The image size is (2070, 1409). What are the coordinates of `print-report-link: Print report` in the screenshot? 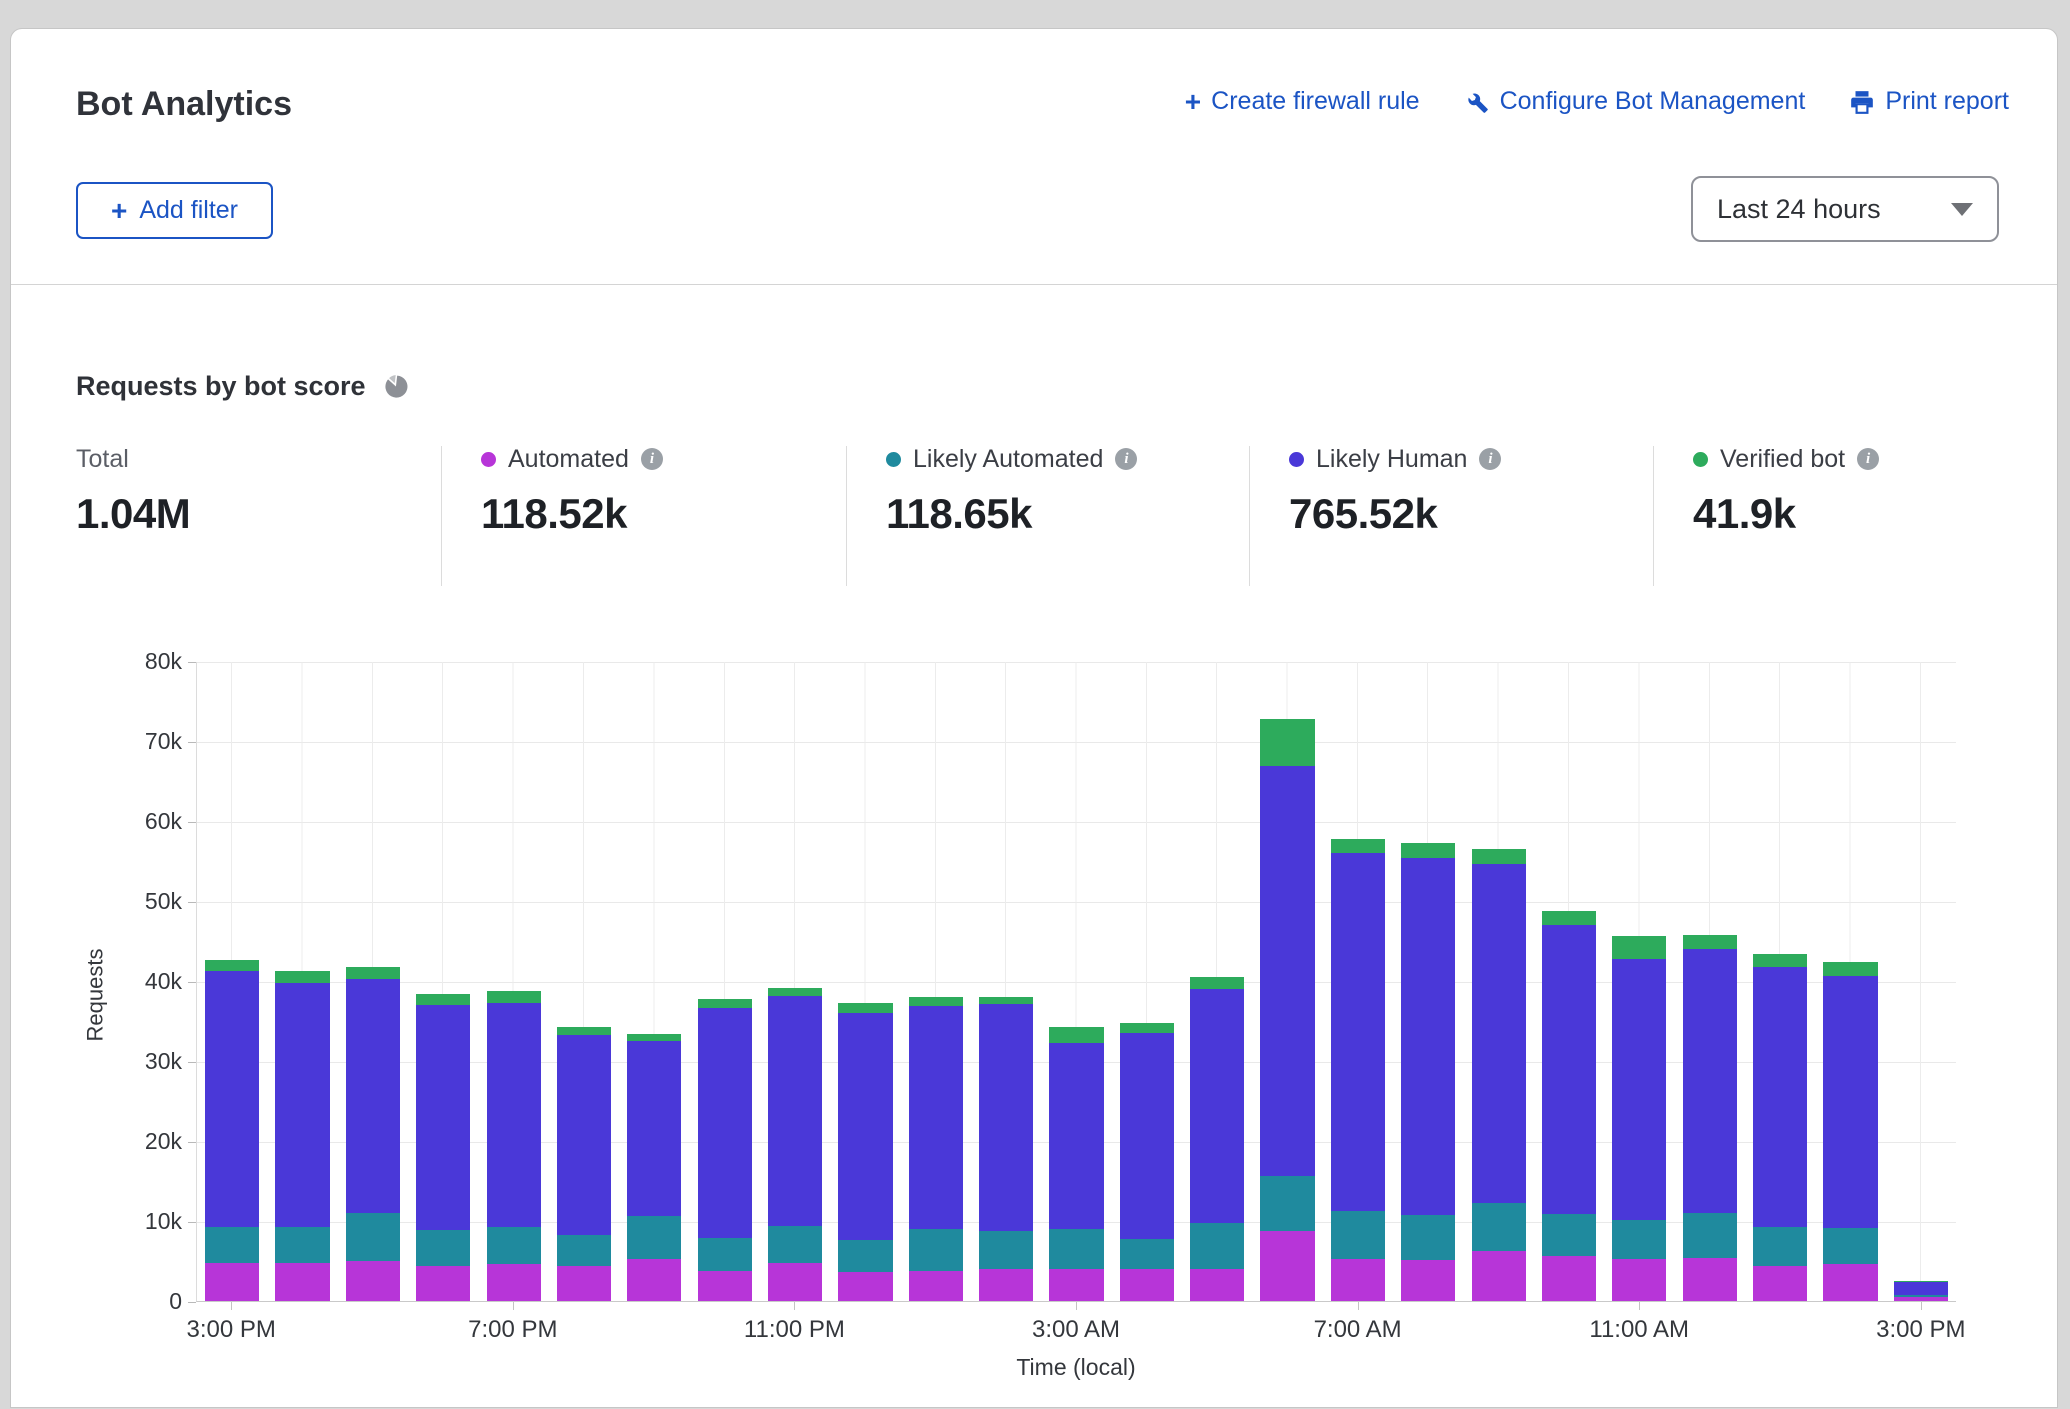 It's located at (1929, 101).